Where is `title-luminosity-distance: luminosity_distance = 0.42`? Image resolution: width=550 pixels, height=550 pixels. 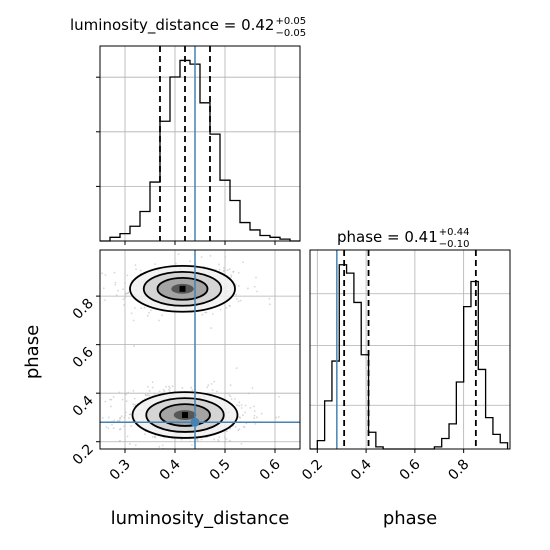 title-luminosity-distance: luminosity_distance = 0.42 is located at coordinates (172, 25).